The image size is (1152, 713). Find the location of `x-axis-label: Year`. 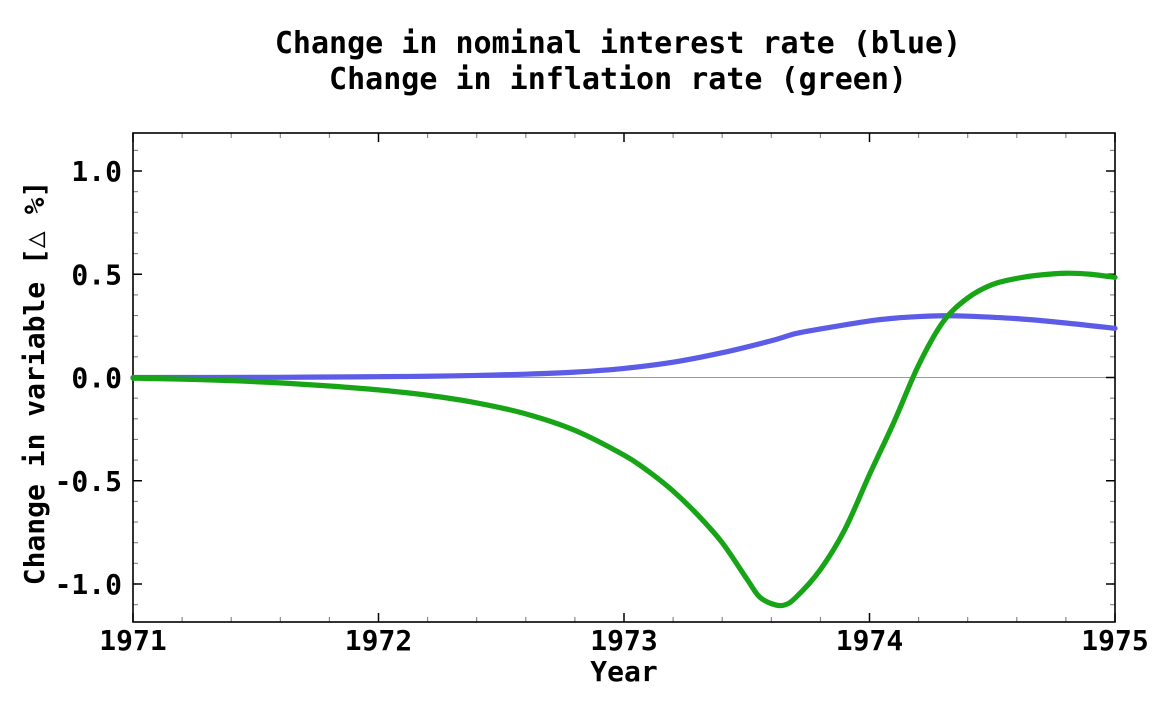

x-axis-label: Year is located at coordinates (623, 671).